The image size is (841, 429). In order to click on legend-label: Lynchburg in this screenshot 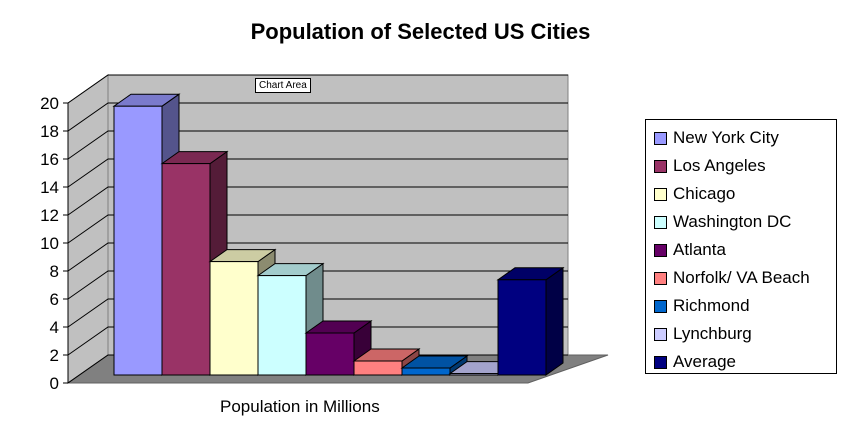, I will do `click(712, 333)`.